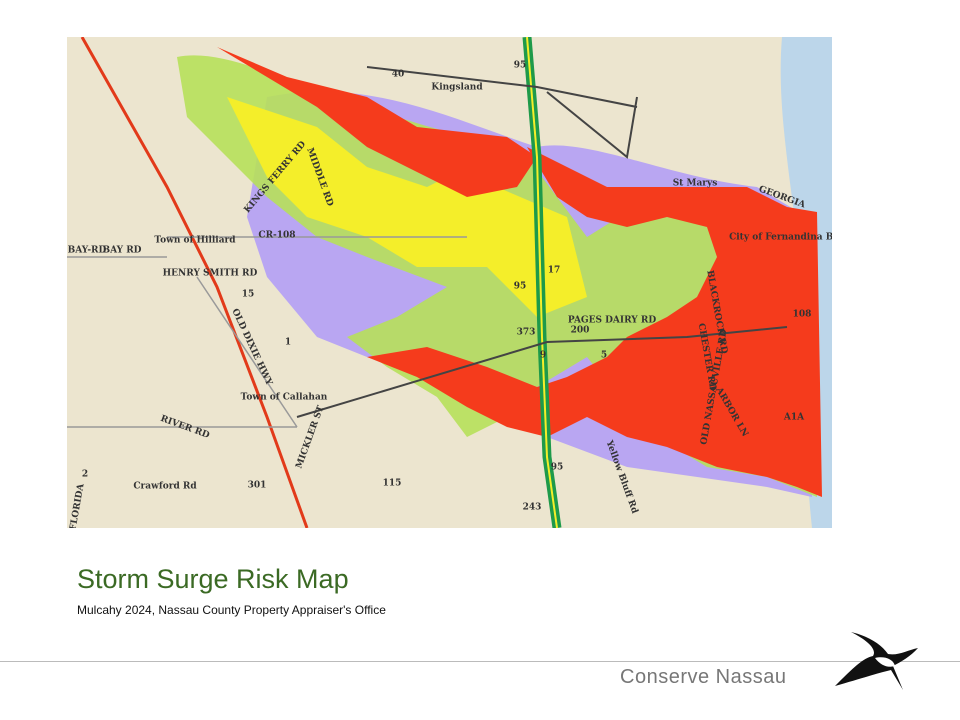  I want to click on map-label: 200, so click(580, 331).